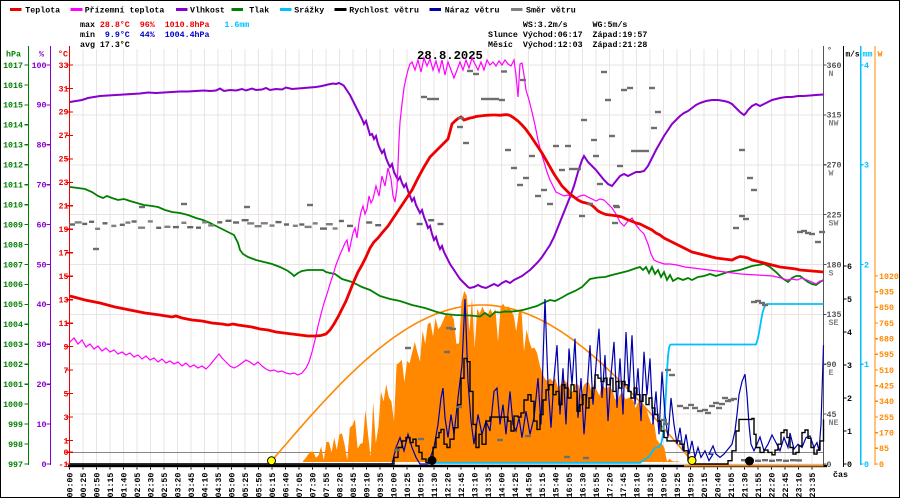 The height and width of the screenshot is (500, 900). I want to click on svg-text: N, so click(831, 74).